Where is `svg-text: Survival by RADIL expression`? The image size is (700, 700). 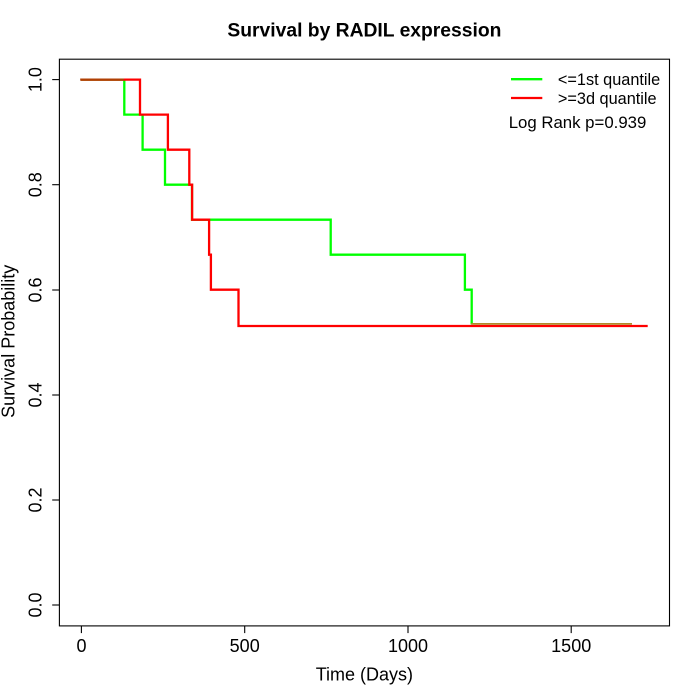 svg-text: Survival by RADIL expression is located at coordinates (364, 30).